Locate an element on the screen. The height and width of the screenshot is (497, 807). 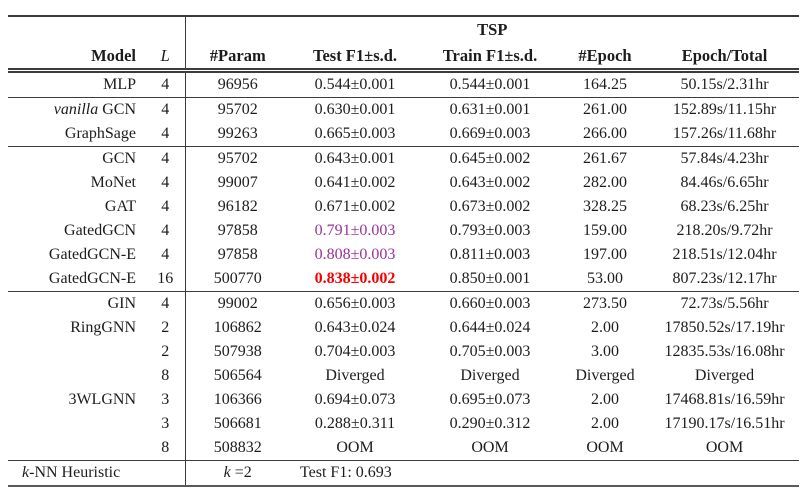
param-cell: 96182 is located at coordinates (237, 206).